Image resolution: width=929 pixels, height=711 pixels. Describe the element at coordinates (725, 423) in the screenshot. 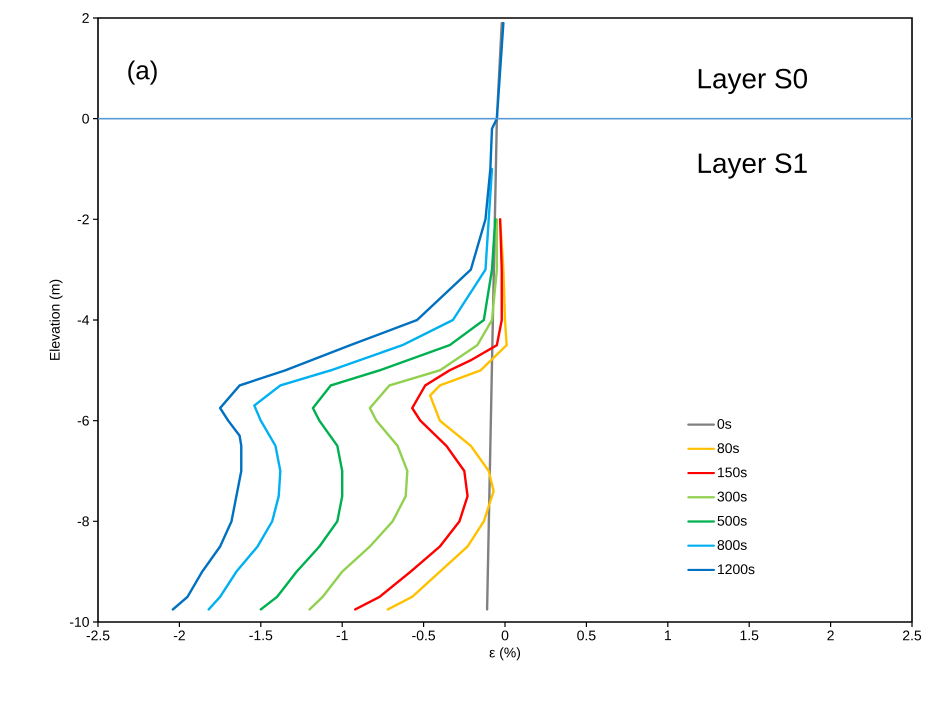

I see `legend-label: 0s` at that location.